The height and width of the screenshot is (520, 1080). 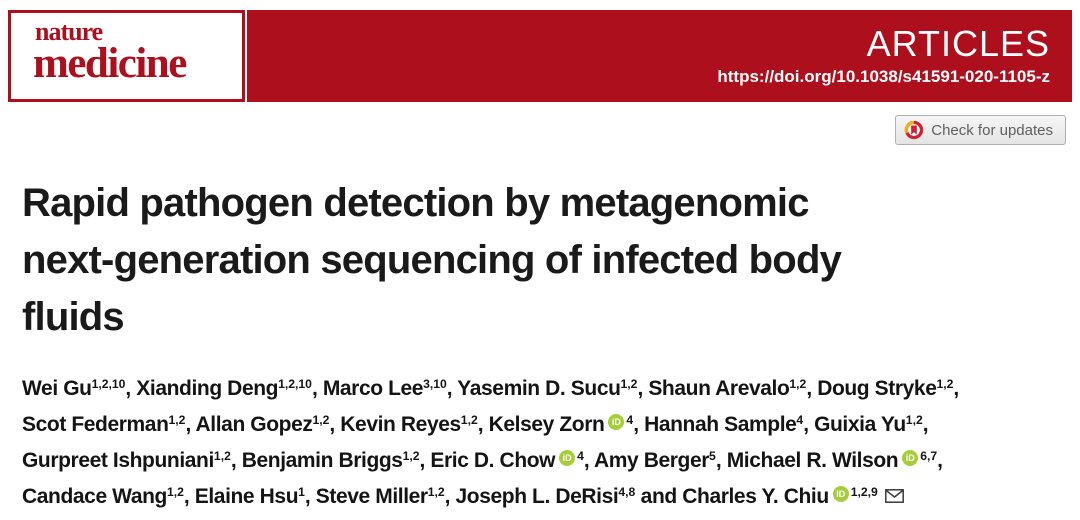 What do you see at coordinates (539, 388) in the screenshot?
I see `author-name: Yasemin D. Sucu` at bounding box center [539, 388].